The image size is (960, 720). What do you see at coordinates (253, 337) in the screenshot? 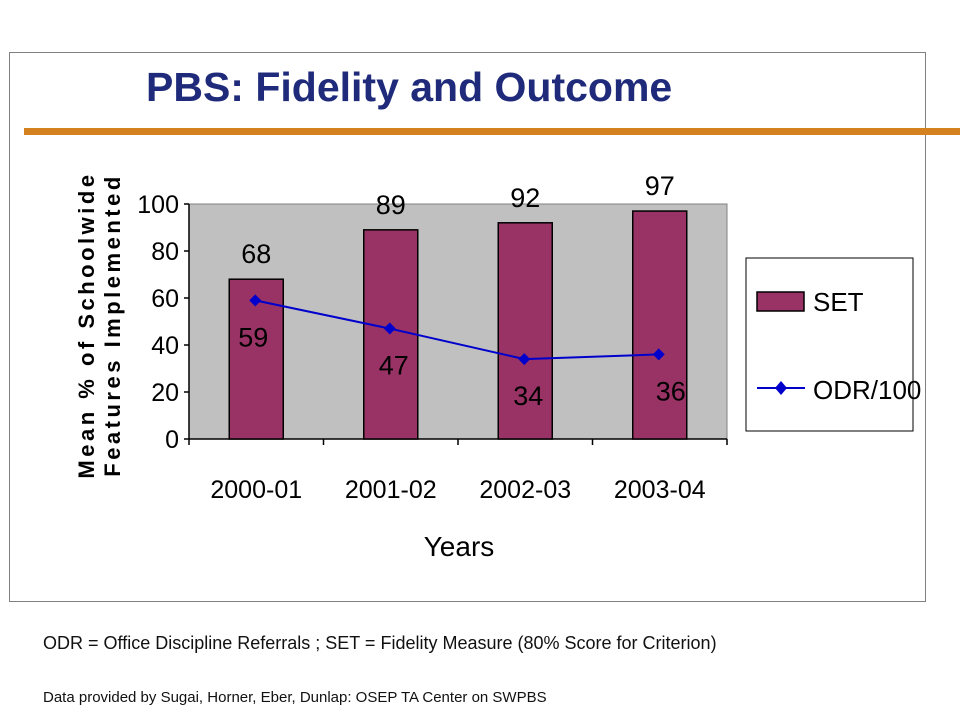
I see `odr-value-label: 59` at bounding box center [253, 337].